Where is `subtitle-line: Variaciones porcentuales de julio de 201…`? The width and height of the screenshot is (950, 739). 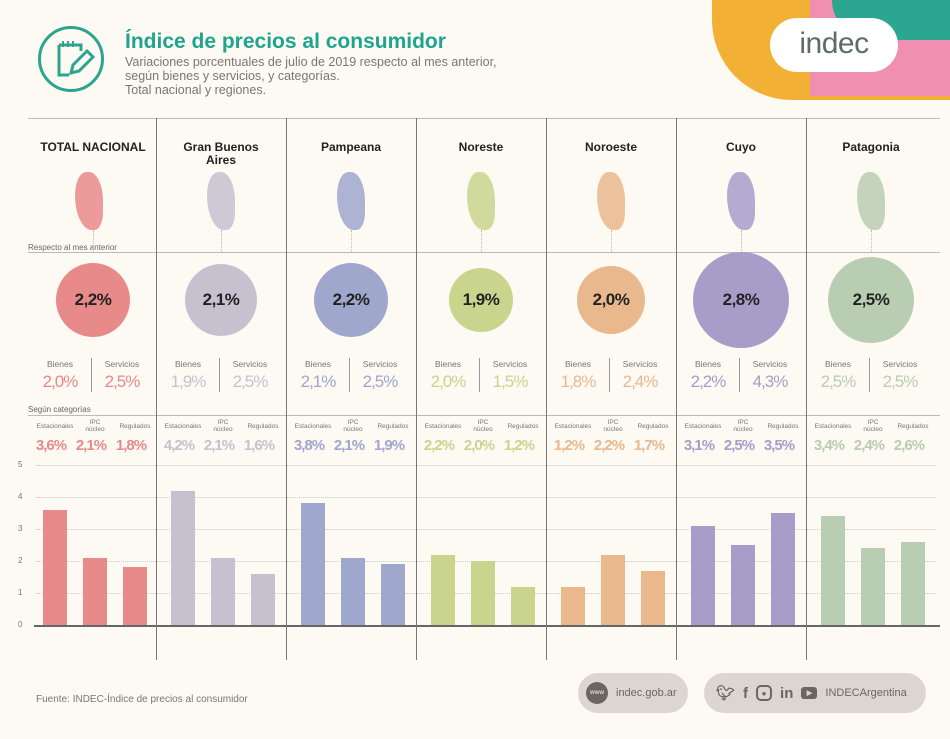 subtitle-line: Variaciones porcentuales de julio de 201… is located at coordinates (311, 62).